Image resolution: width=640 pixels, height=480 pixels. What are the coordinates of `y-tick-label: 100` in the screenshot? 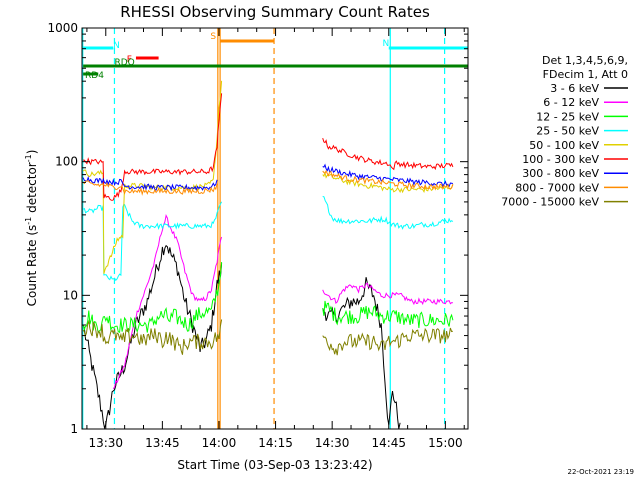 It's located at (66, 162).